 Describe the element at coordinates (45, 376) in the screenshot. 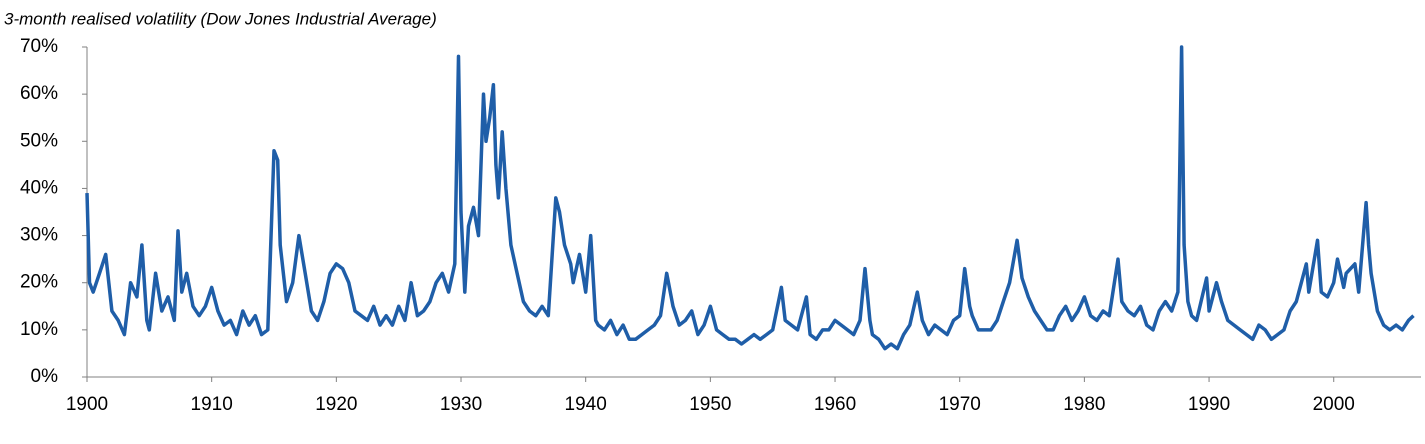

I see `y-tick-label: 0%` at that location.